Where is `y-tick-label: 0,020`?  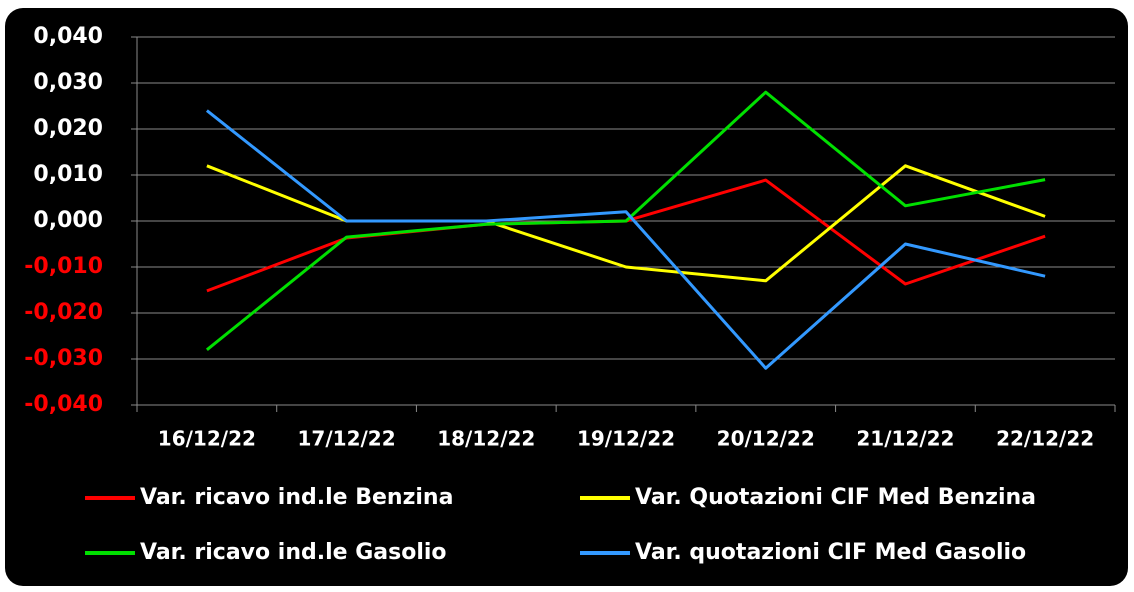 y-tick-label: 0,020 is located at coordinates (68, 128).